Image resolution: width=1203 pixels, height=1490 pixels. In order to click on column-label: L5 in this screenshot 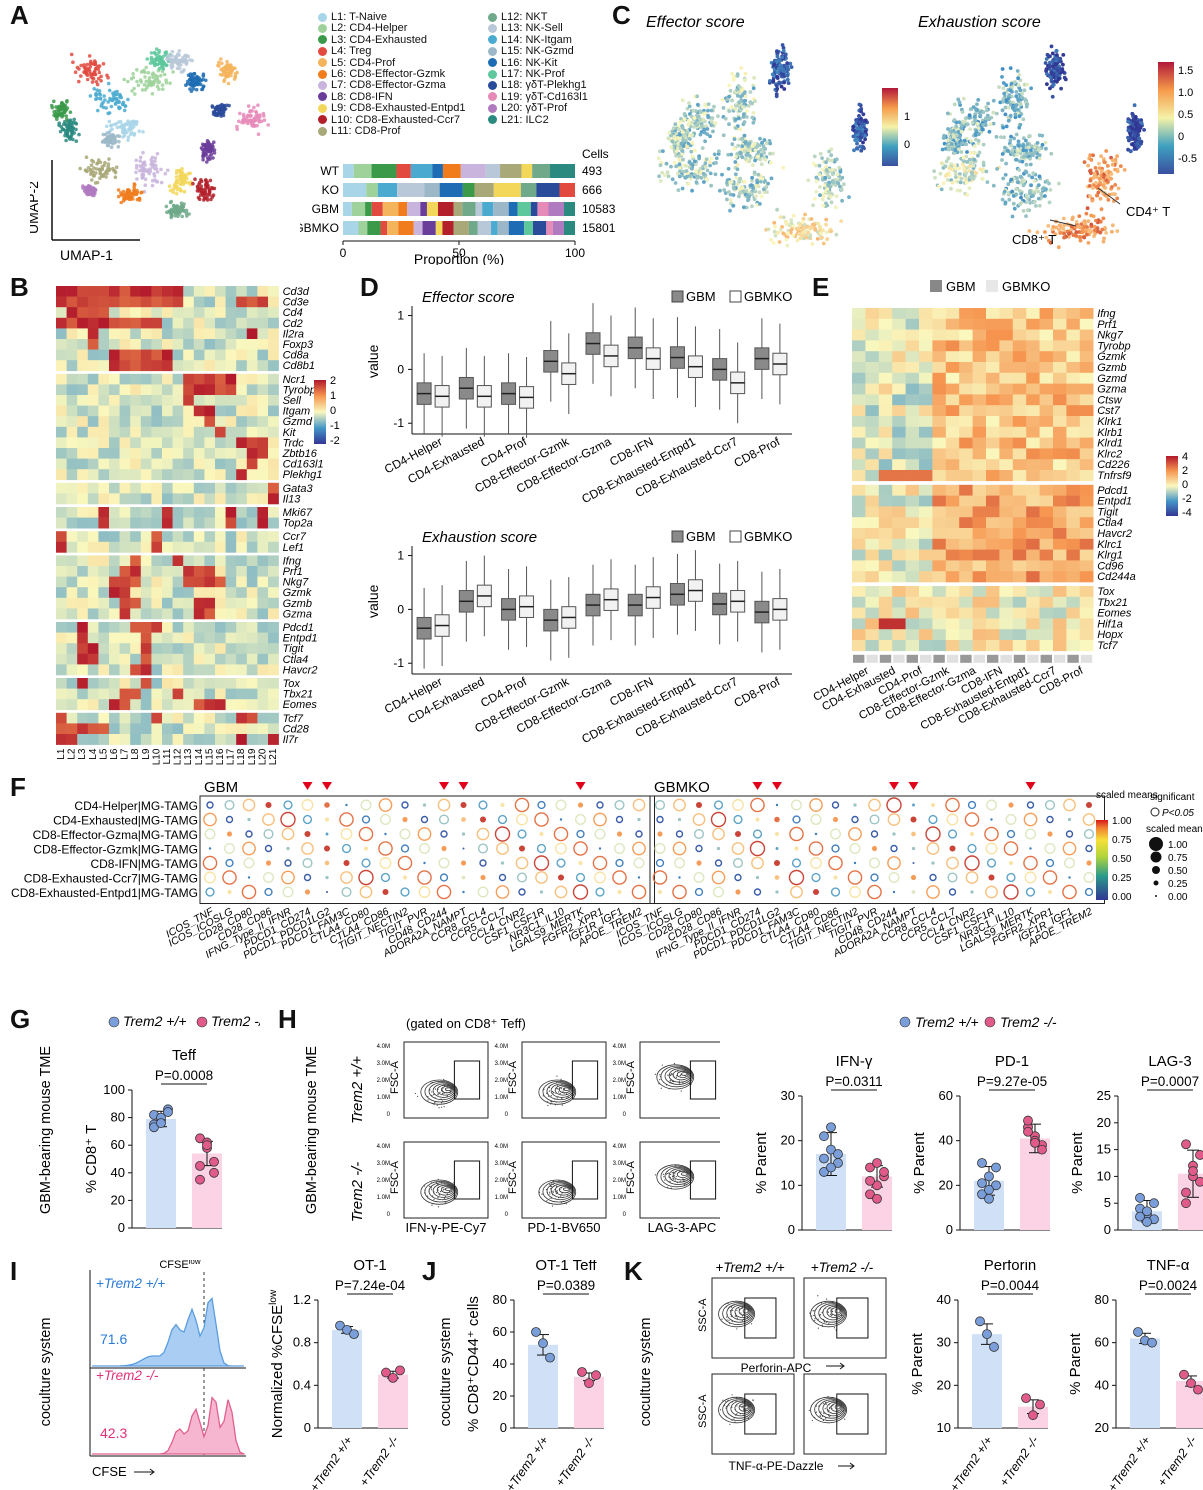, I will do `click(103, 754)`.